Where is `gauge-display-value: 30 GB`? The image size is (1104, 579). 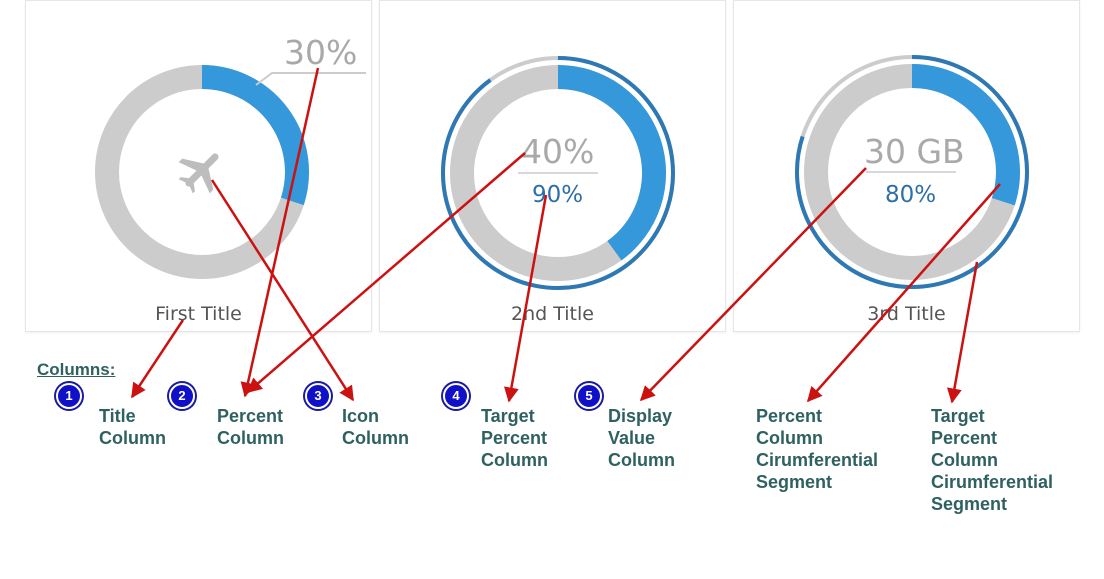
gauge-display-value: 30 GB is located at coordinates (914, 151).